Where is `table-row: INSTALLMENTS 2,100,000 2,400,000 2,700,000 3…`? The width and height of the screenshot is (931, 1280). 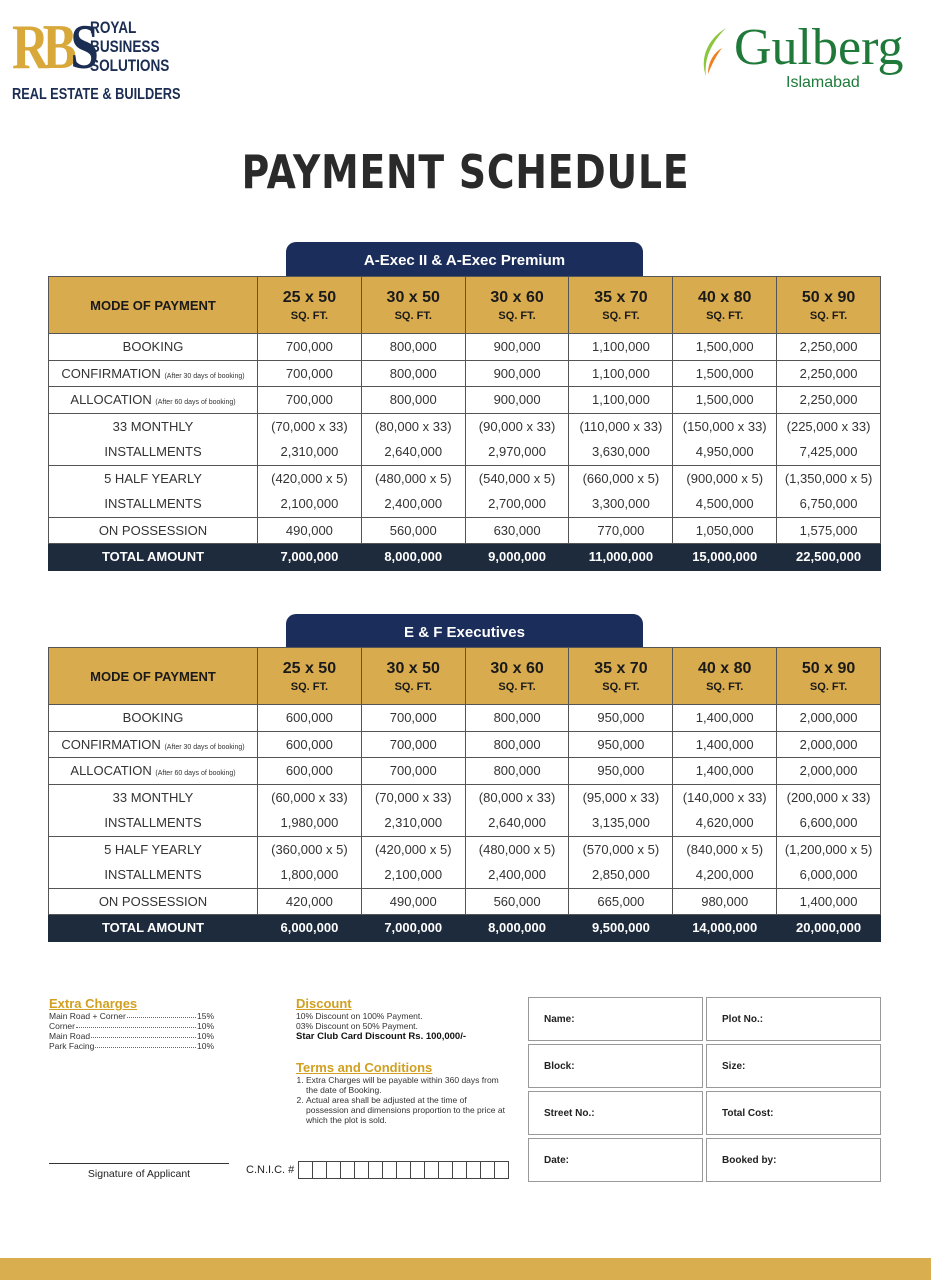 table-row: INSTALLMENTS 2,100,000 2,400,000 2,700,000 3… is located at coordinates (464, 504).